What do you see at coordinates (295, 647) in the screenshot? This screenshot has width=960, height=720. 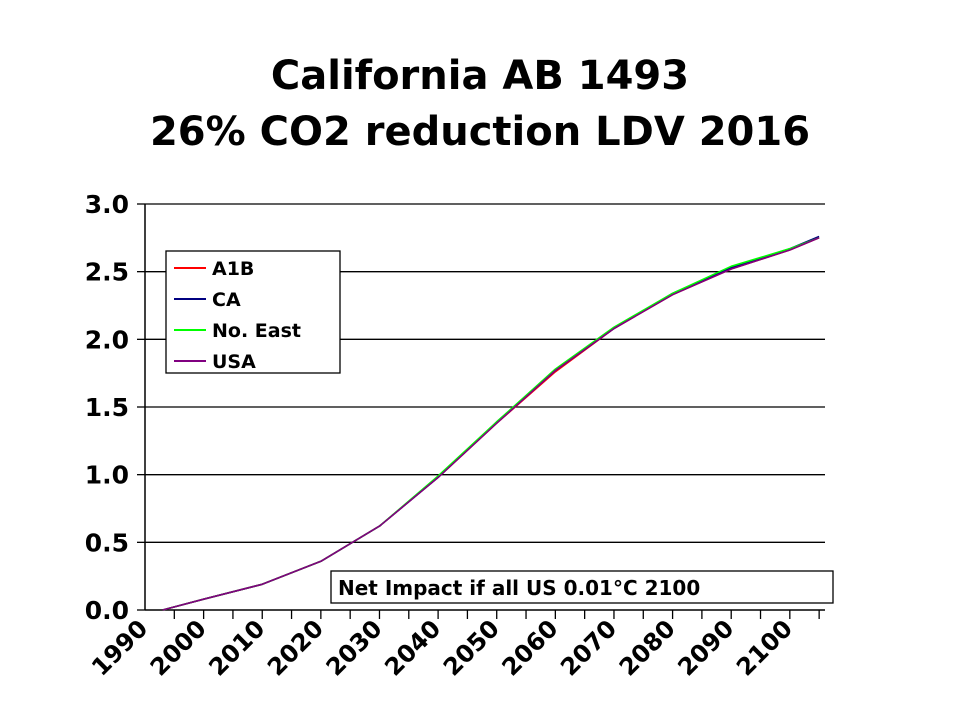 I see `x-tick-label: 2020` at bounding box center [295, 647].